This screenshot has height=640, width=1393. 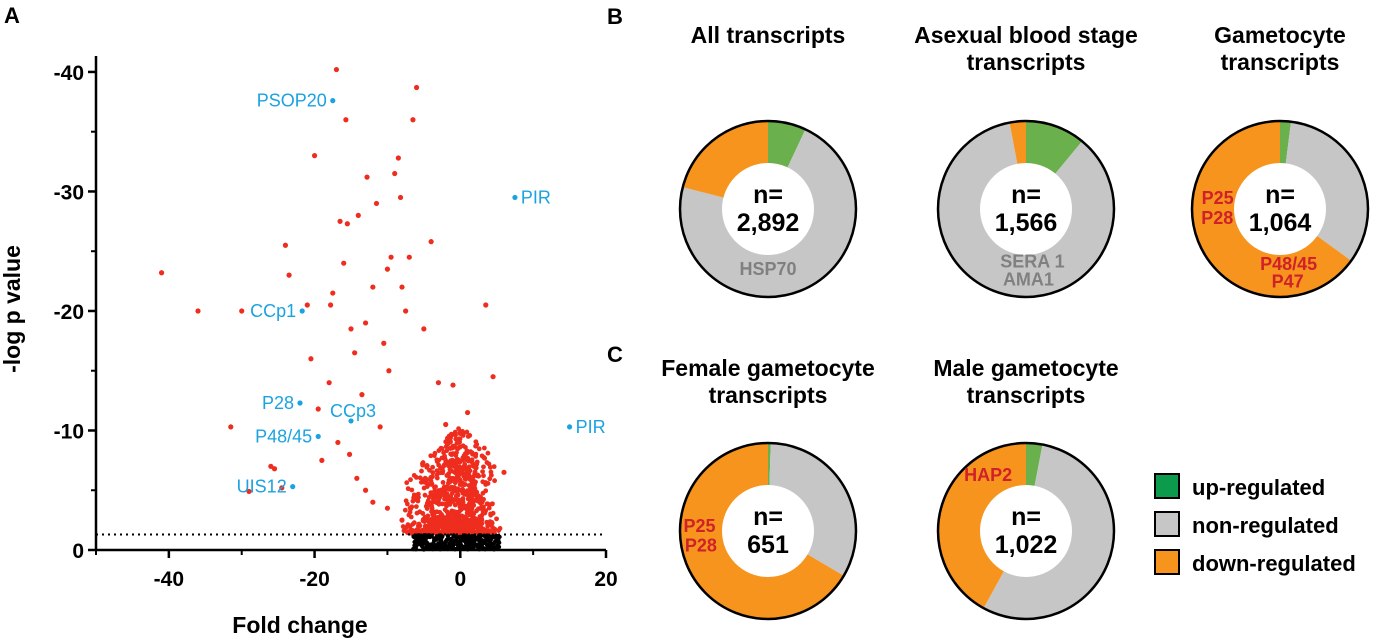 I want to click on pie-title: Female gametocyte, so click(x=767, y=368).